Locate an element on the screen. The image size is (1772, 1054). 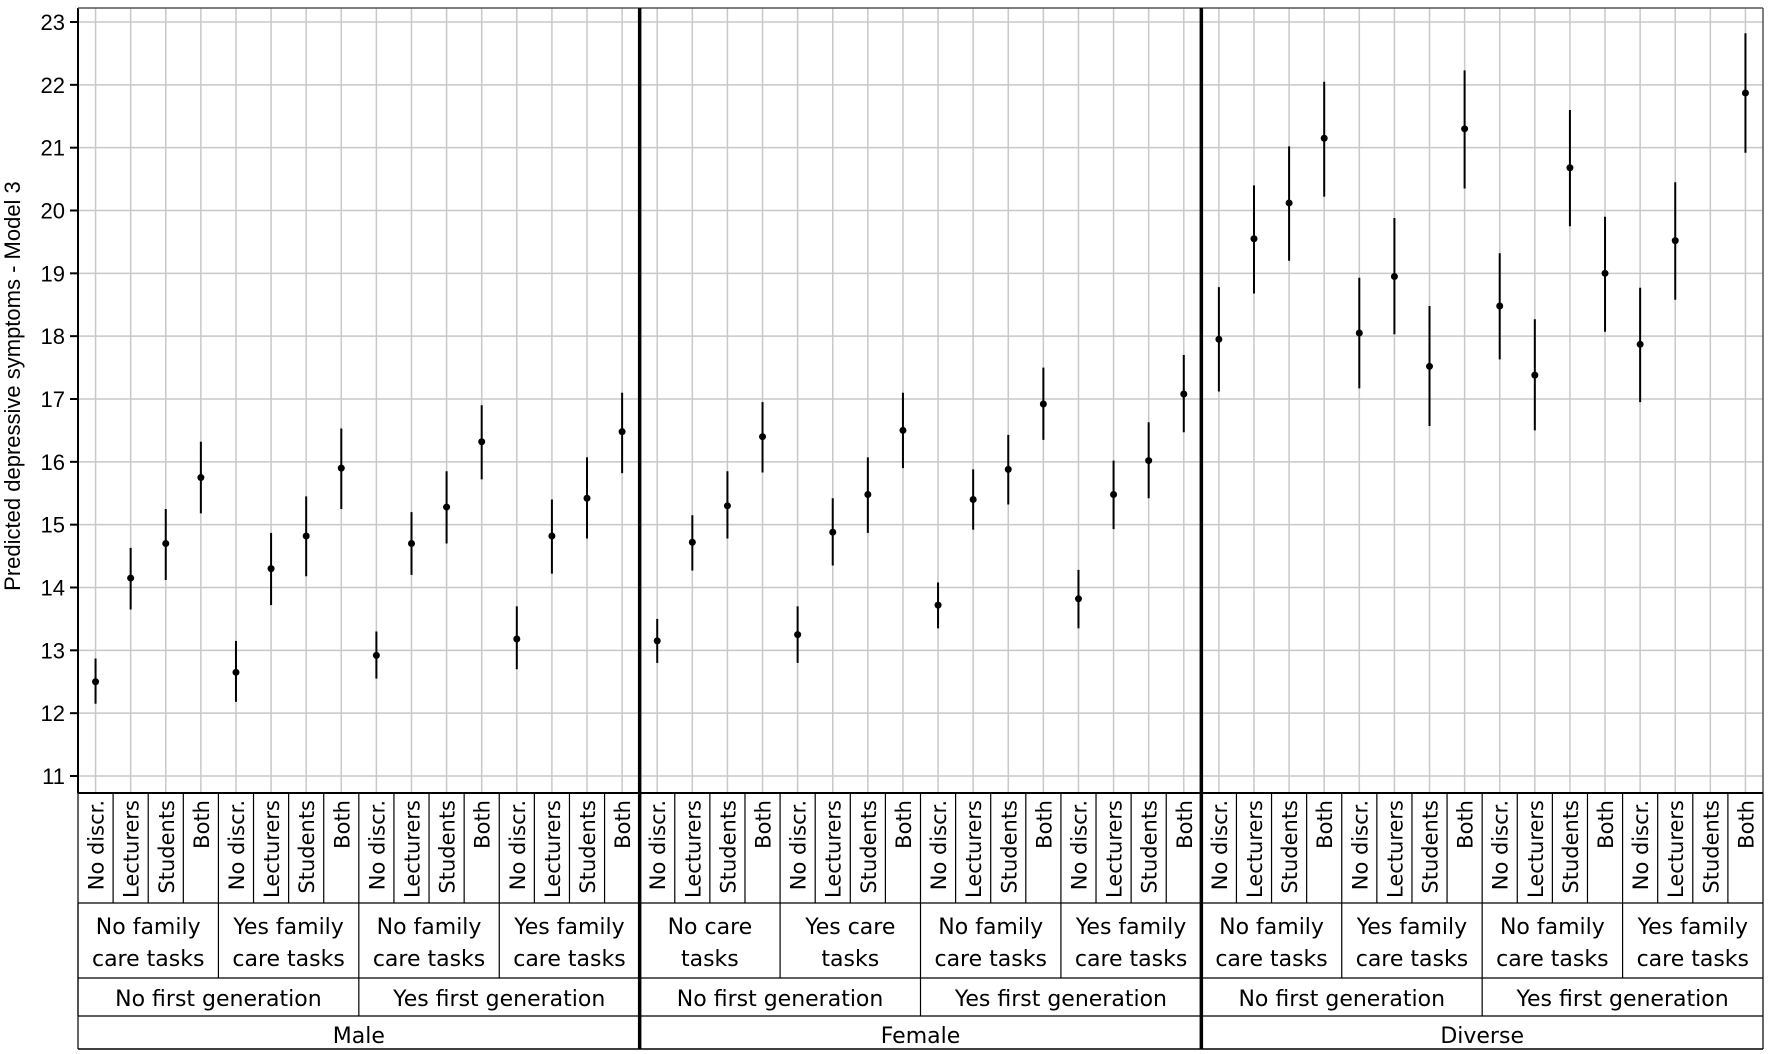
y-tick-label: 14 is located at coordinates (53, 588).